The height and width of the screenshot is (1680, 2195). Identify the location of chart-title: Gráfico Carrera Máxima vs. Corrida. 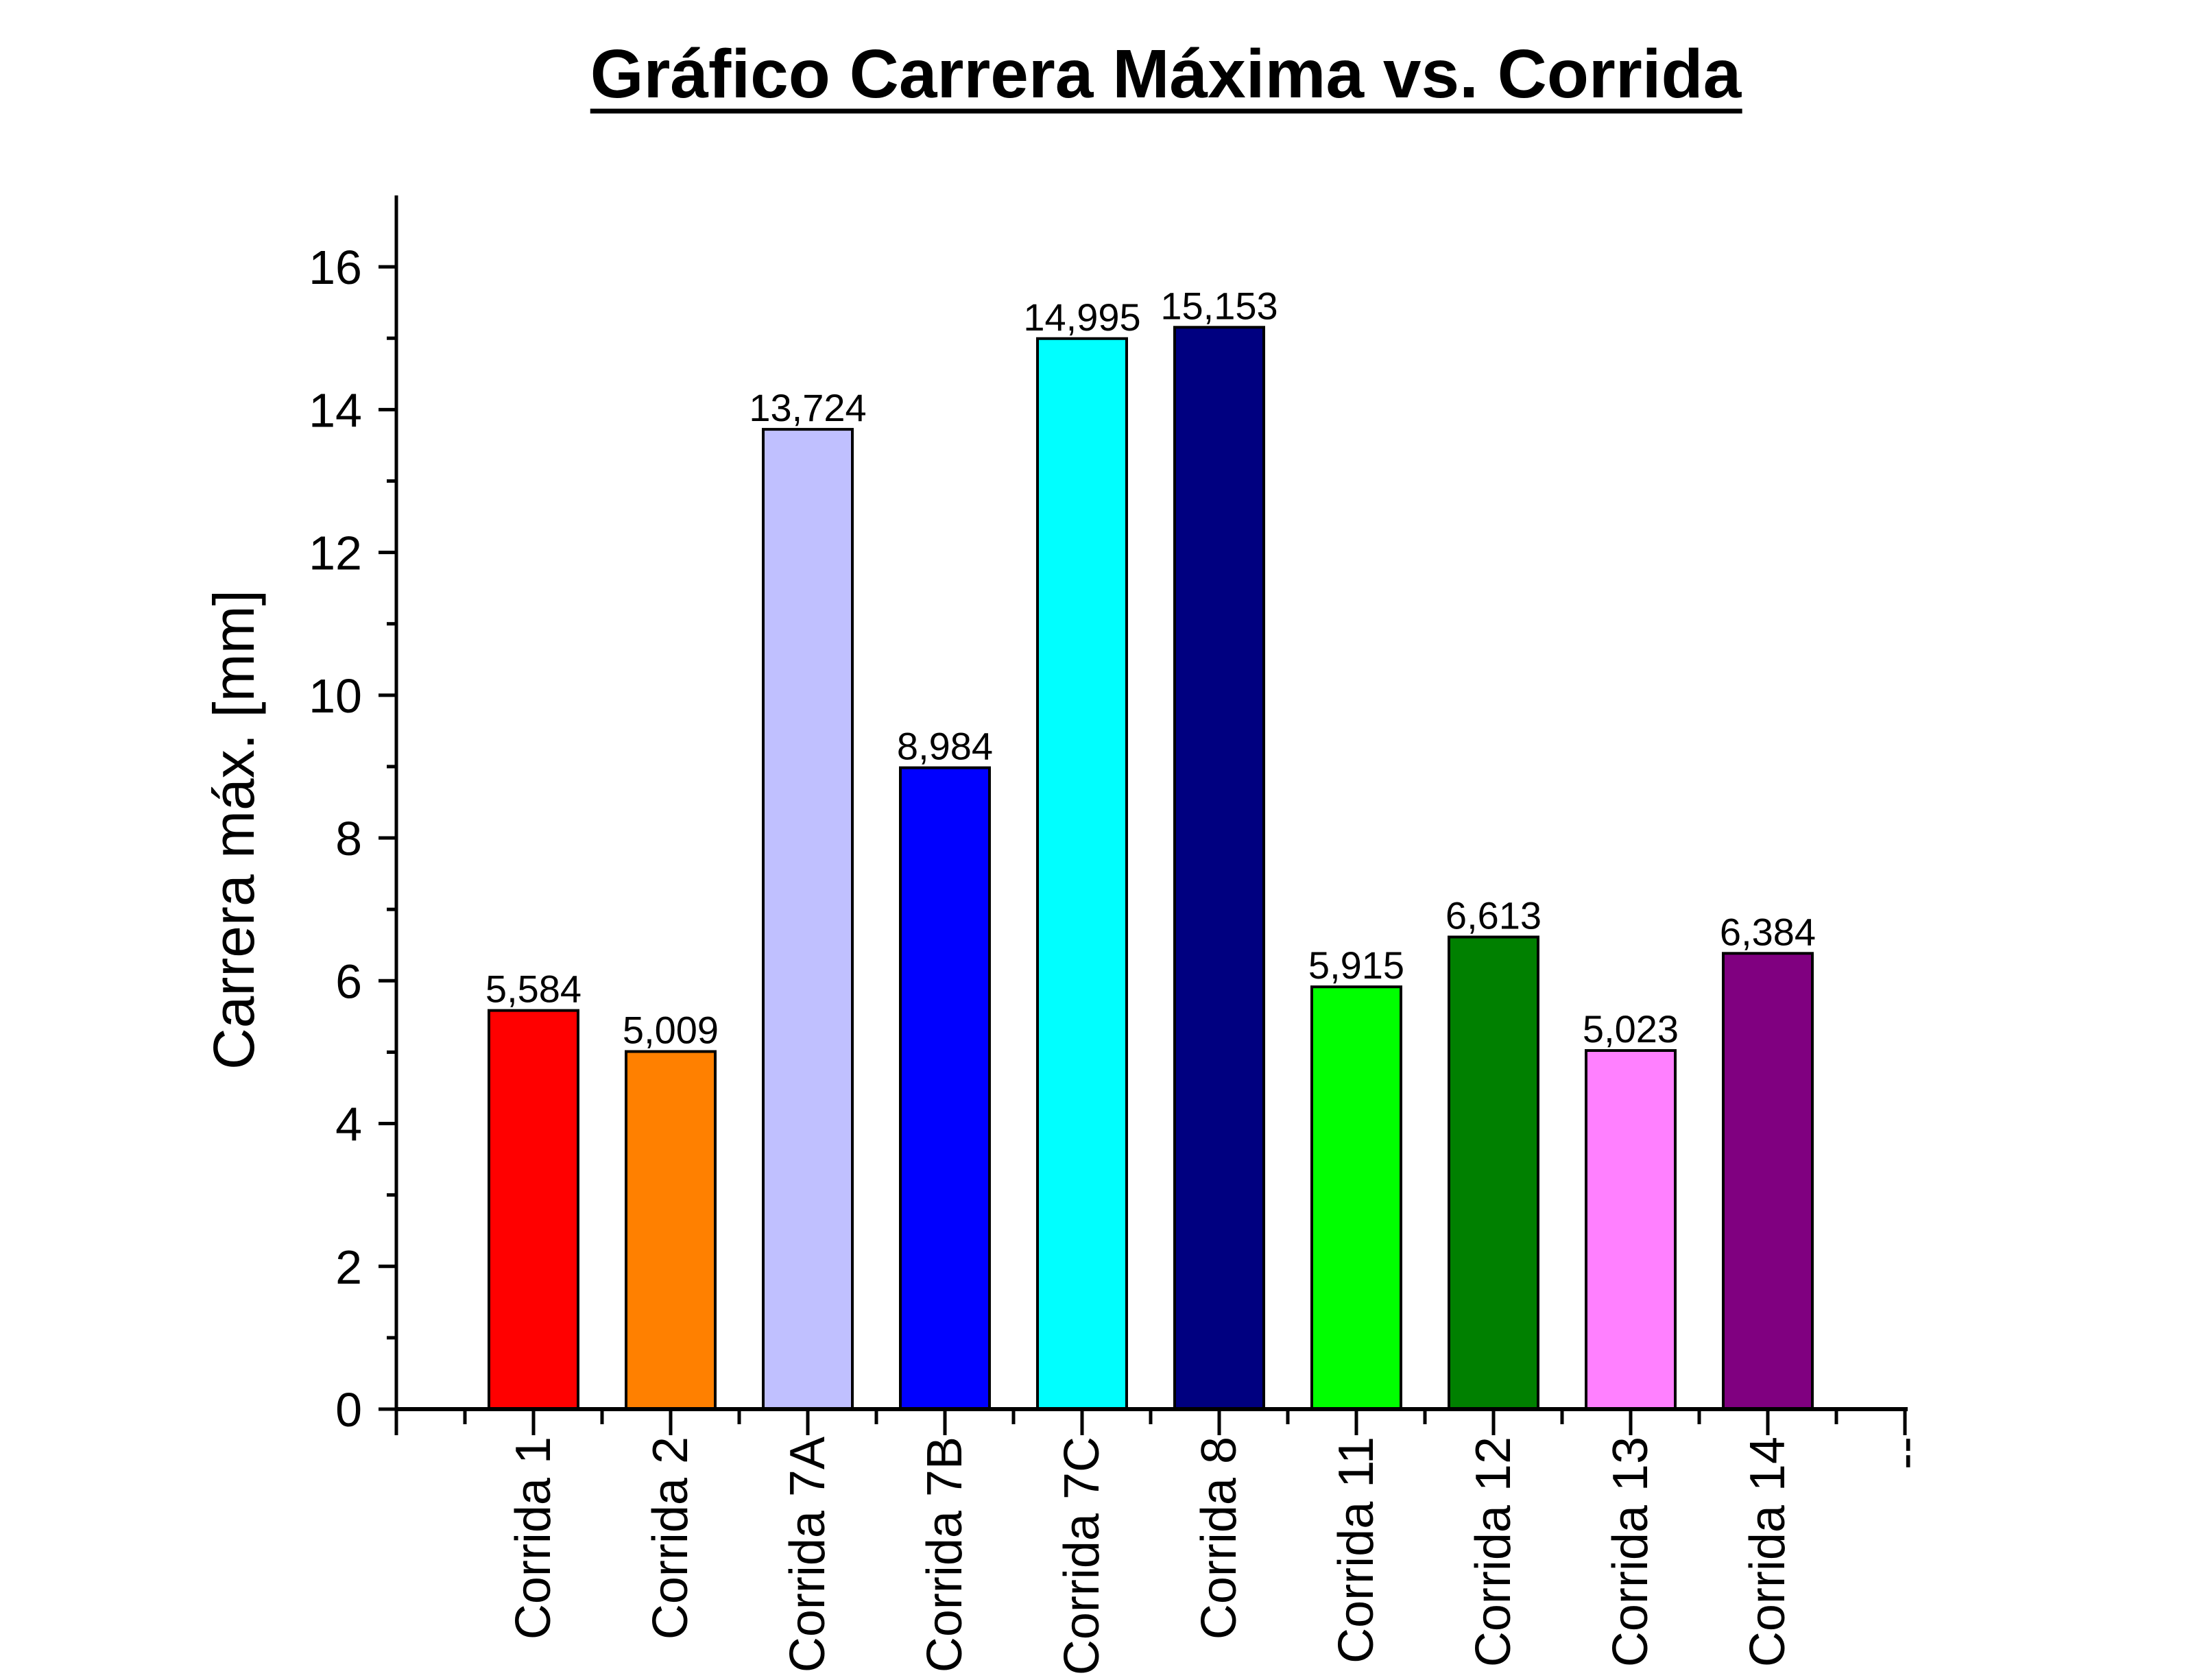
(1166, 74).